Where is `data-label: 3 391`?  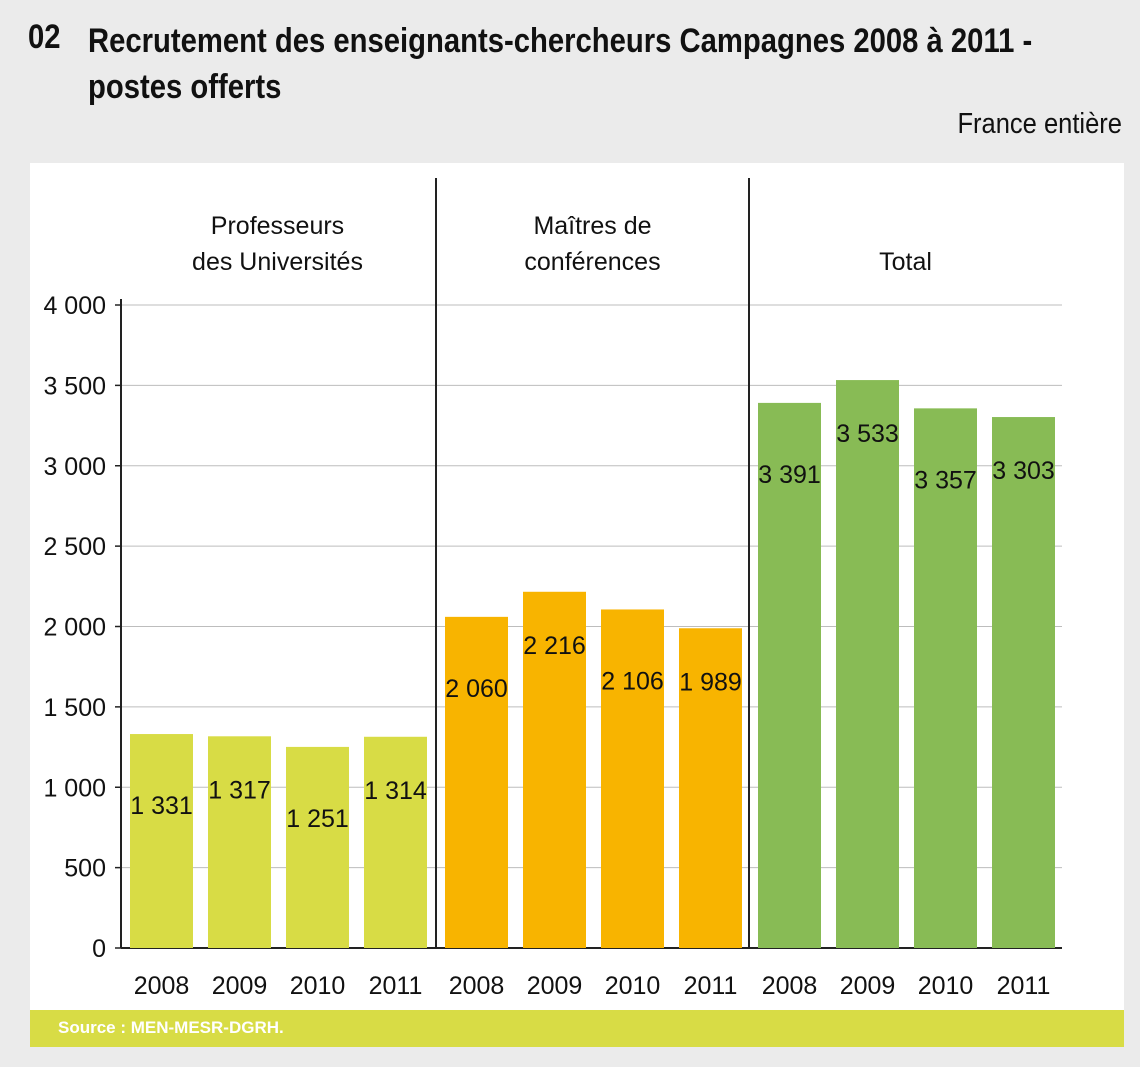
data-label: 3 391 is located at coordinates (789, 475).